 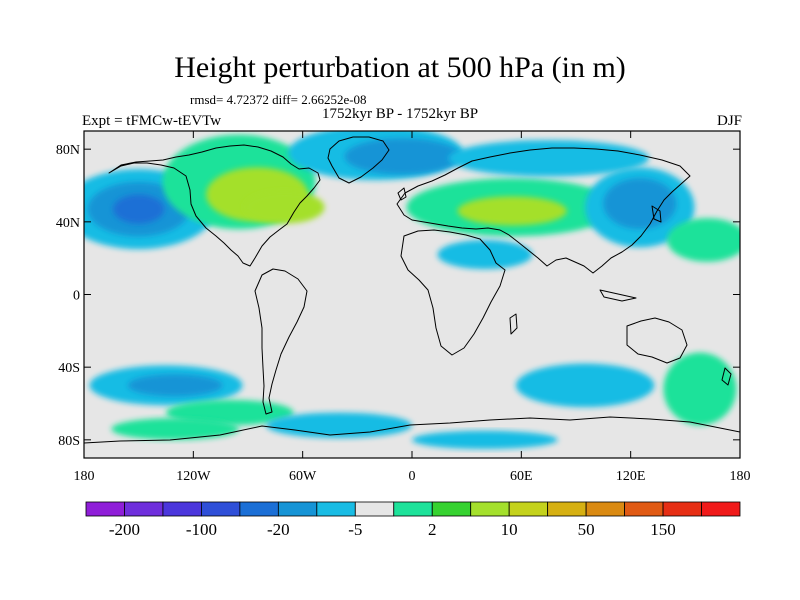 I want to click on colorbar-label: -20, so click(x=278, y=529).